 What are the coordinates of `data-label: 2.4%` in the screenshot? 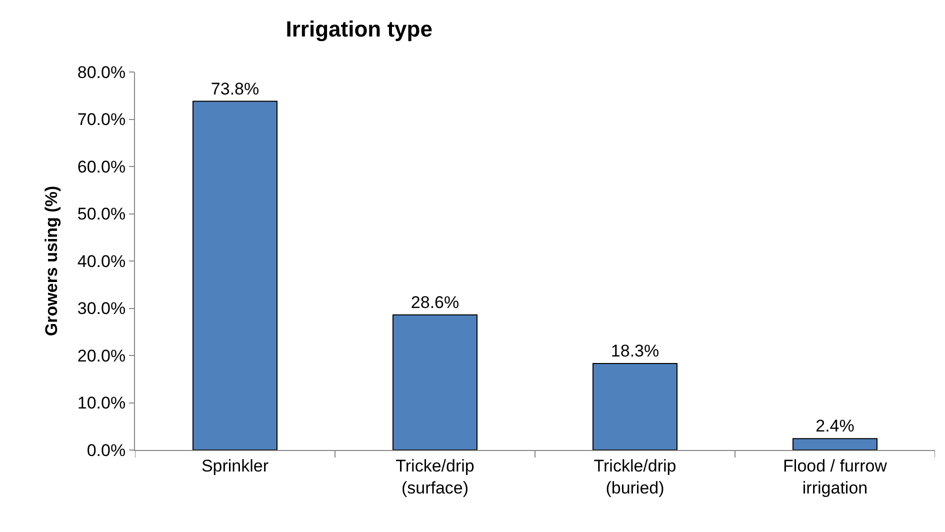 It's located at (835, 426).